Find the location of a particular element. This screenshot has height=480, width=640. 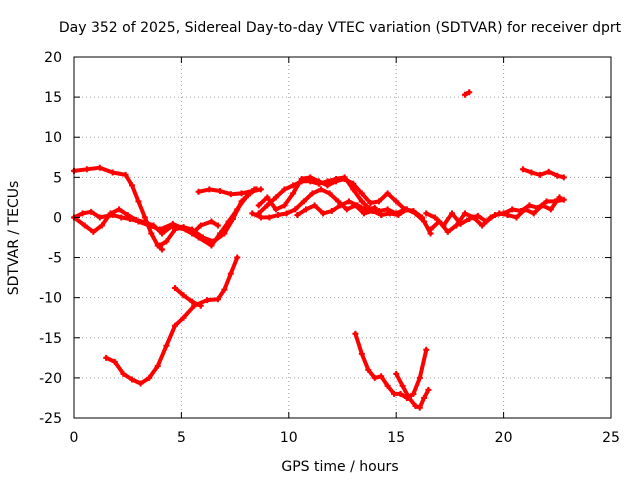

y-axis-label: SDTVAR / TECUs is located at coordinates (14, 238).